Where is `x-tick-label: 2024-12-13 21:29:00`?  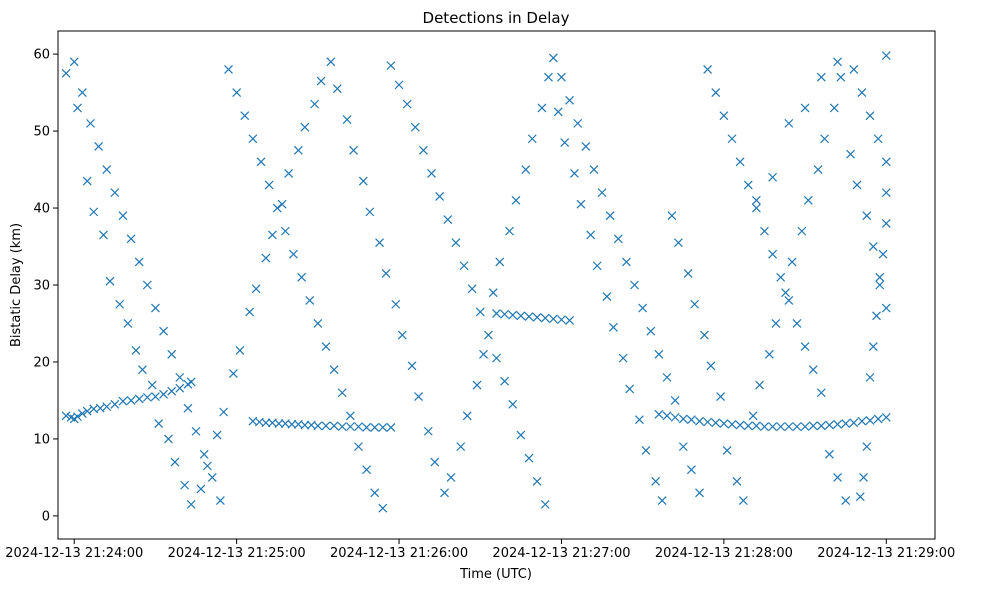 x-tick-label: 2024-12-13 21:29:00 is located at coordinates (886, 553).